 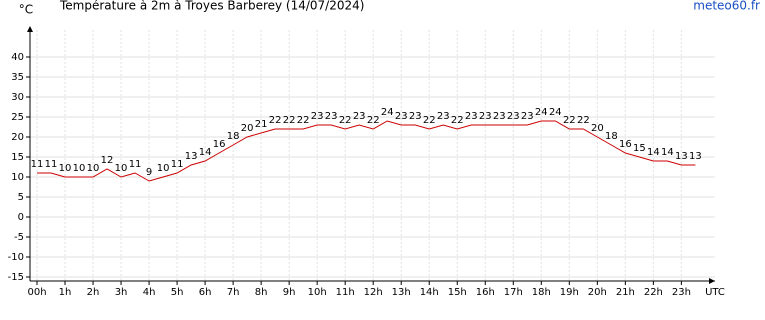 I want to click on y-tick-label: 5, so click(x=21, y=197).